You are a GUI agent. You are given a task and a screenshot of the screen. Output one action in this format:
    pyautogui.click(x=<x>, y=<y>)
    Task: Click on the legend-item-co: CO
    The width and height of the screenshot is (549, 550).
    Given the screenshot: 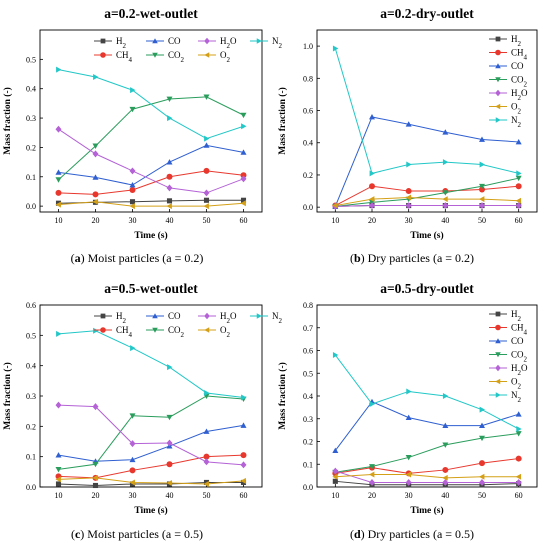 What is the action you would take?
    pyautogui.click(x=163, y=316)
    